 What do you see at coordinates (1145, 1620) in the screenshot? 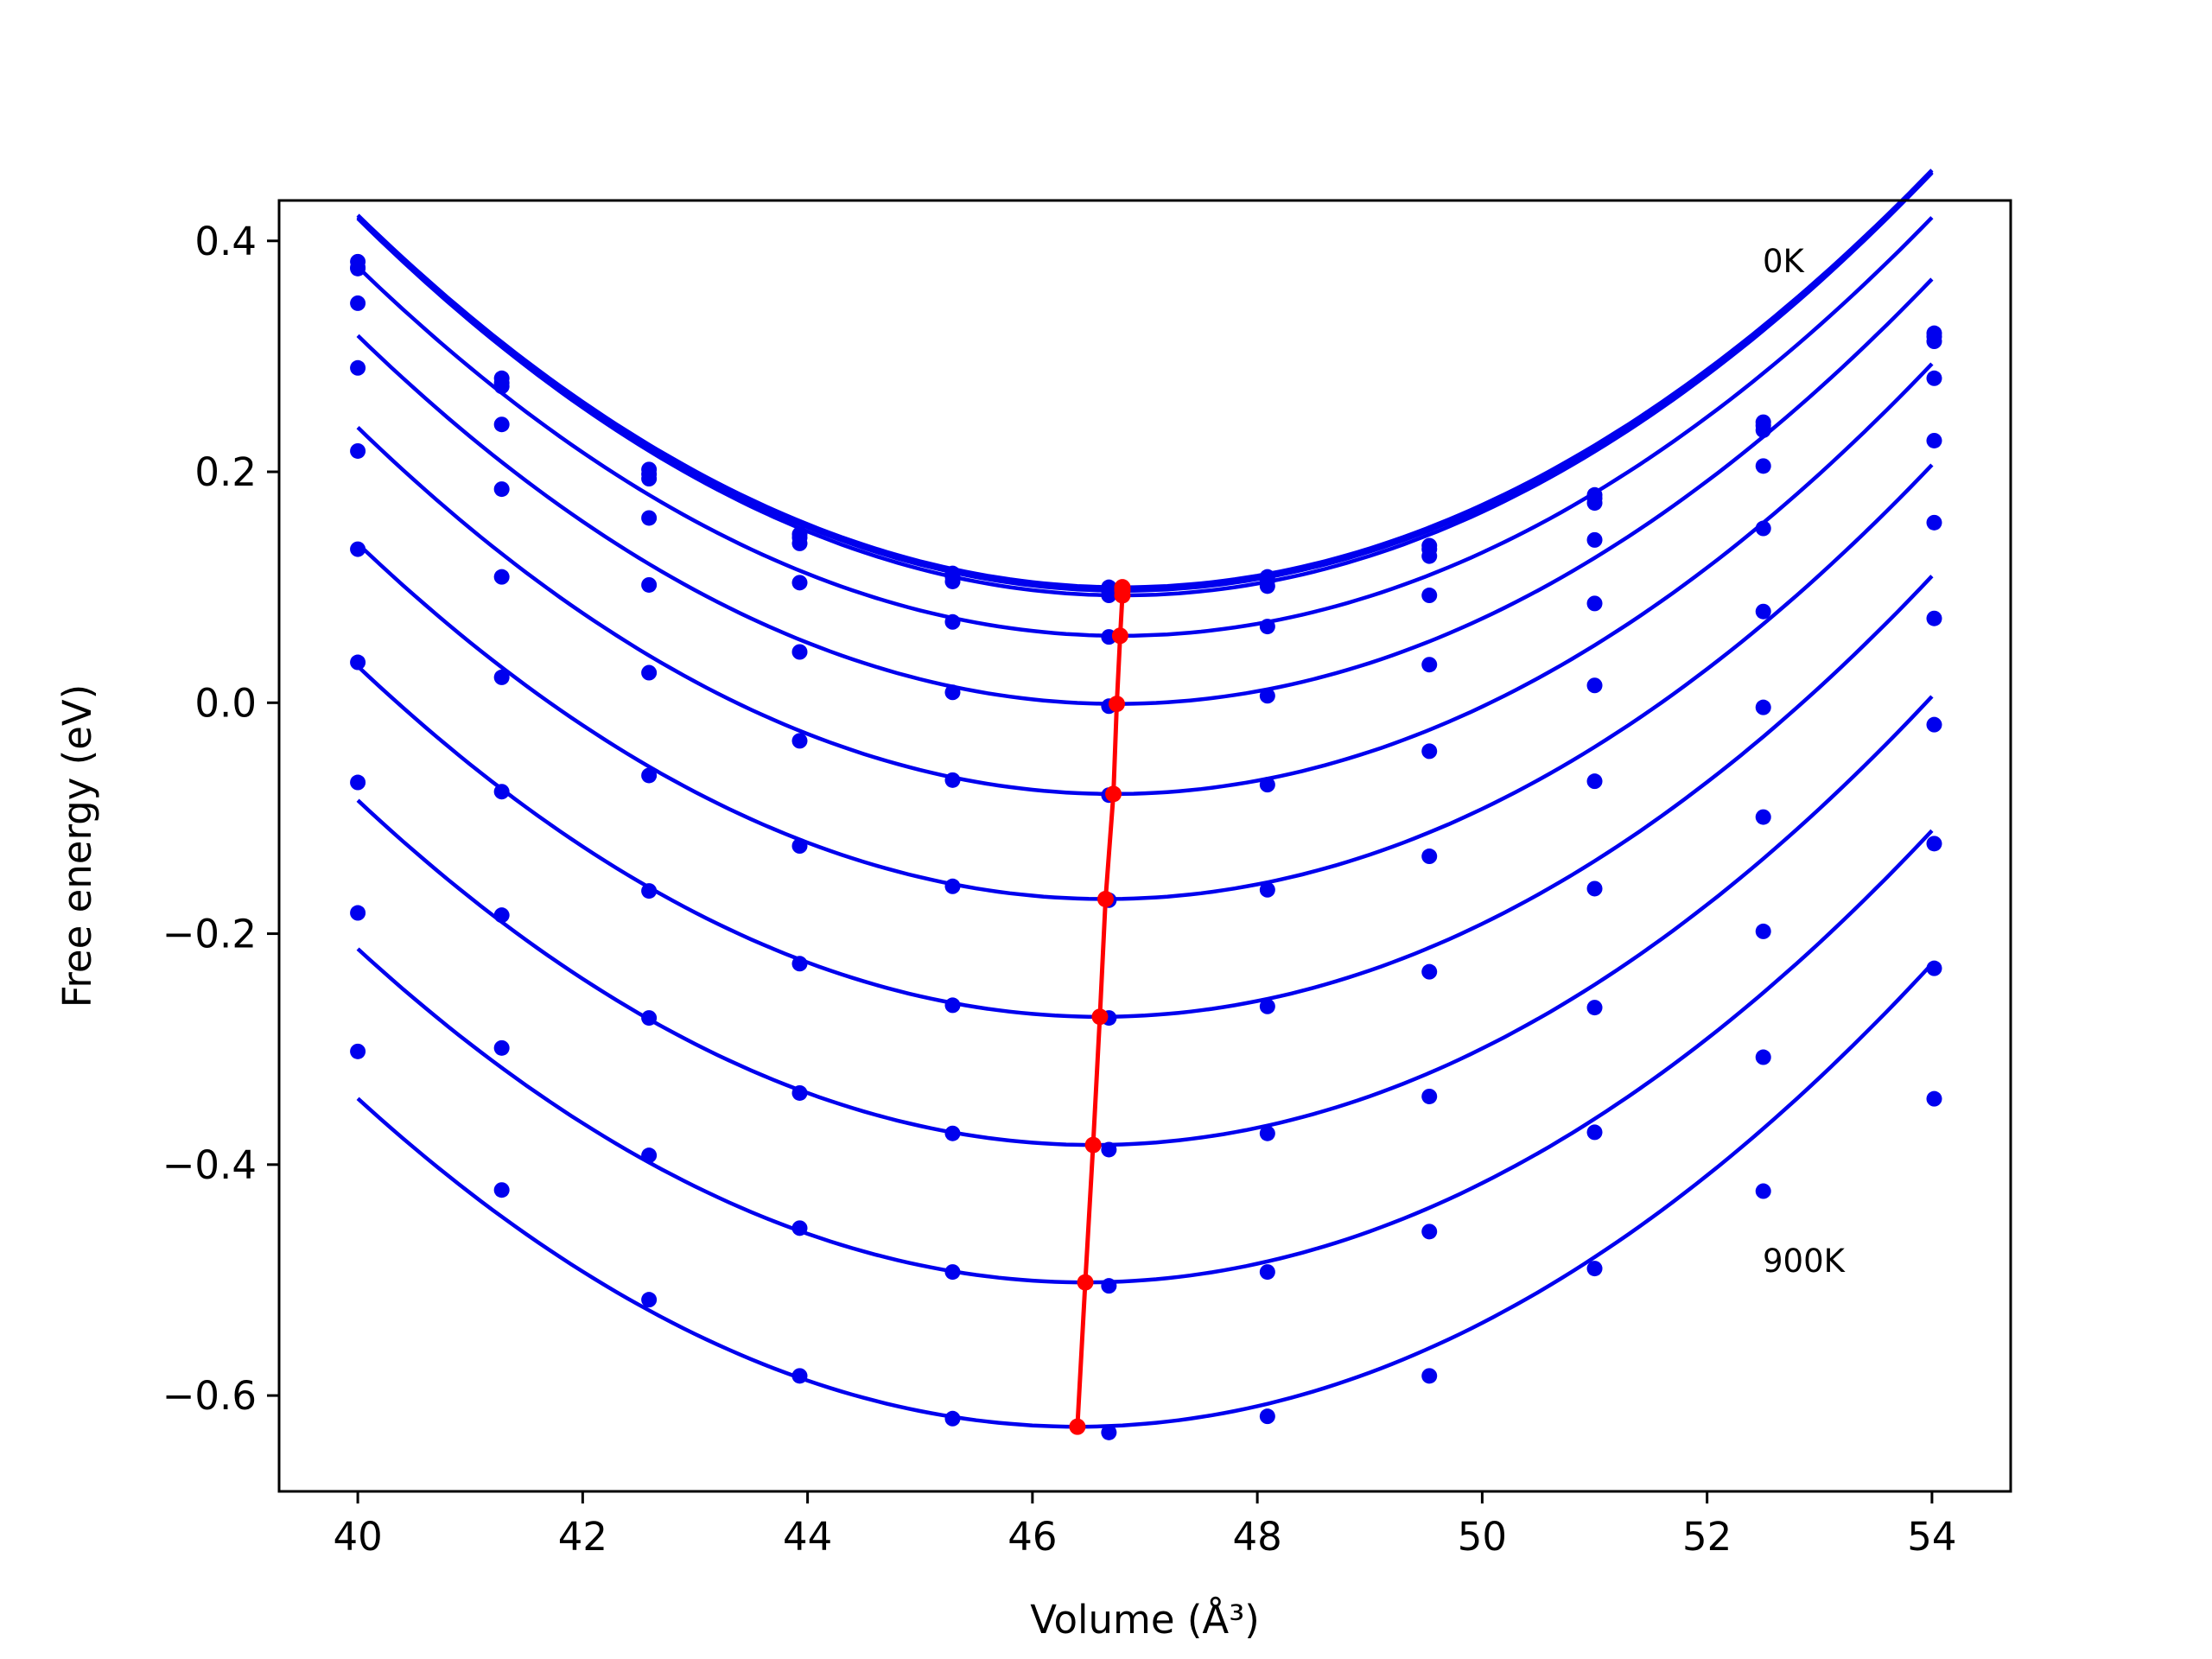
I see `x-axis-title: Volume (Å³)` at bounding box center [1145, 1620].